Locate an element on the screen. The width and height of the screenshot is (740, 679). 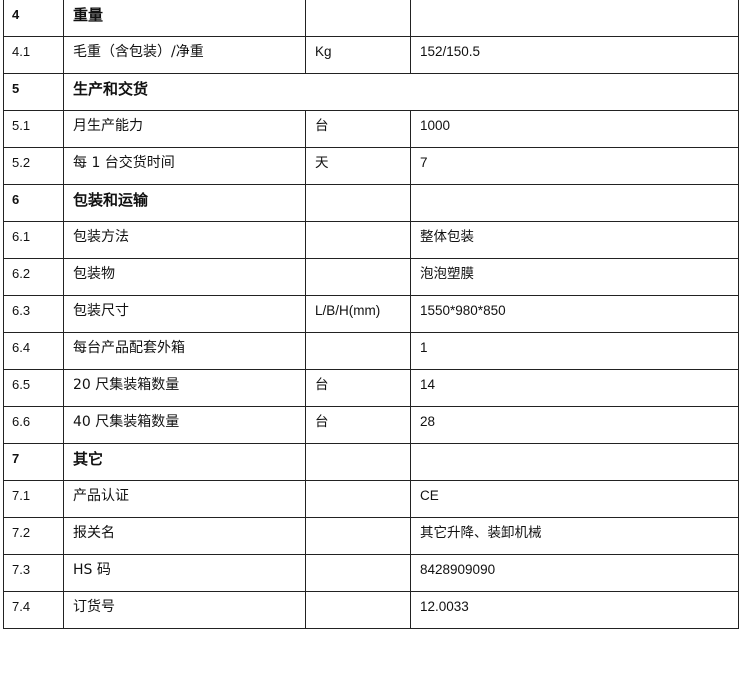
cell-value: 其它升降、装卸机械 is located at coordinates (574, 536).